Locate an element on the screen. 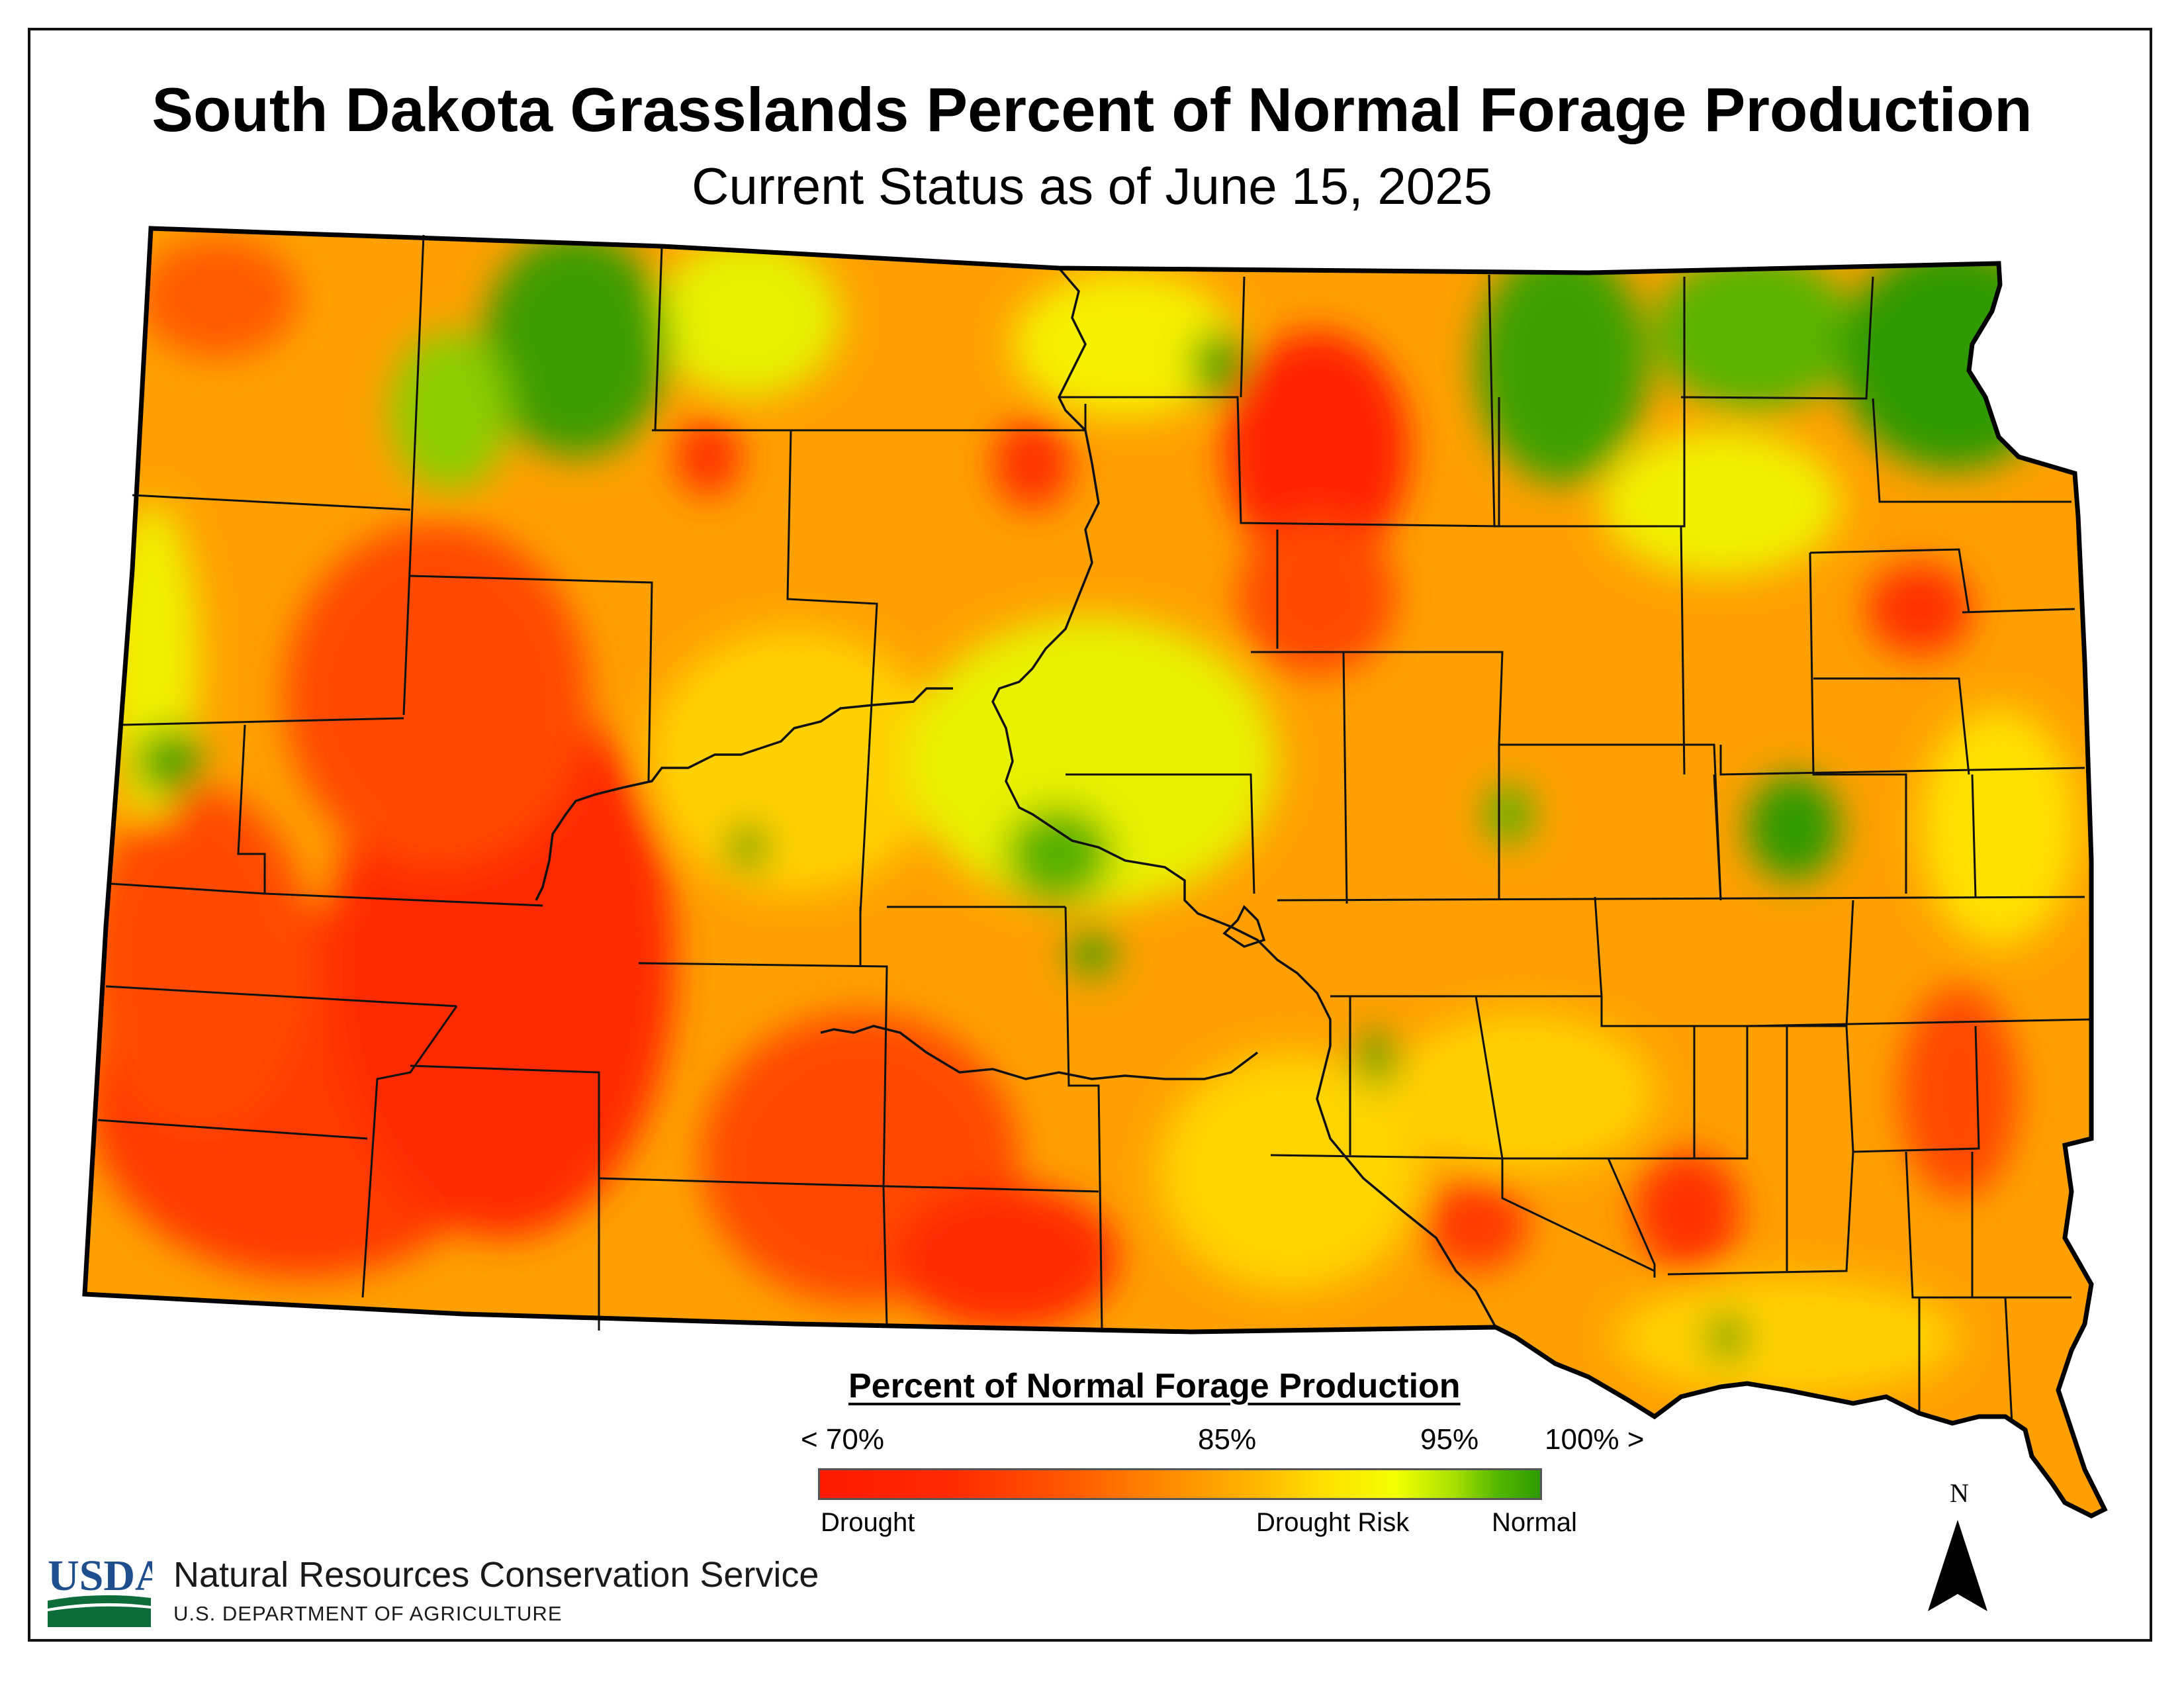 Image resolution: width=2184 pixels, height=1688 pixels. legend-color-ramp is located at coordinates (1180, 1484).